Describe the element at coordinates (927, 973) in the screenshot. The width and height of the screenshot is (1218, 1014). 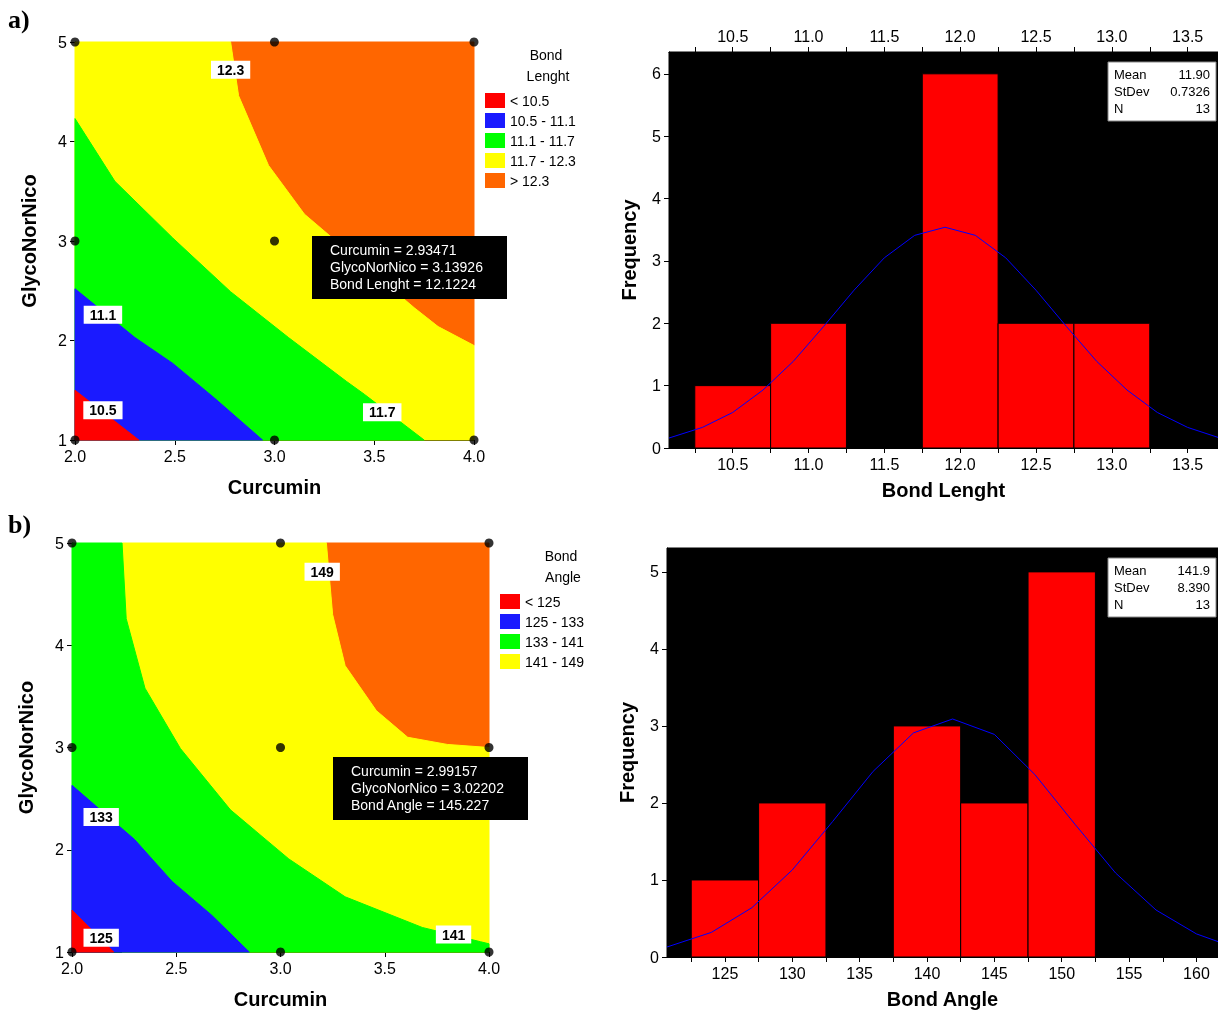
I see `x-tick-label: 140` at that location.